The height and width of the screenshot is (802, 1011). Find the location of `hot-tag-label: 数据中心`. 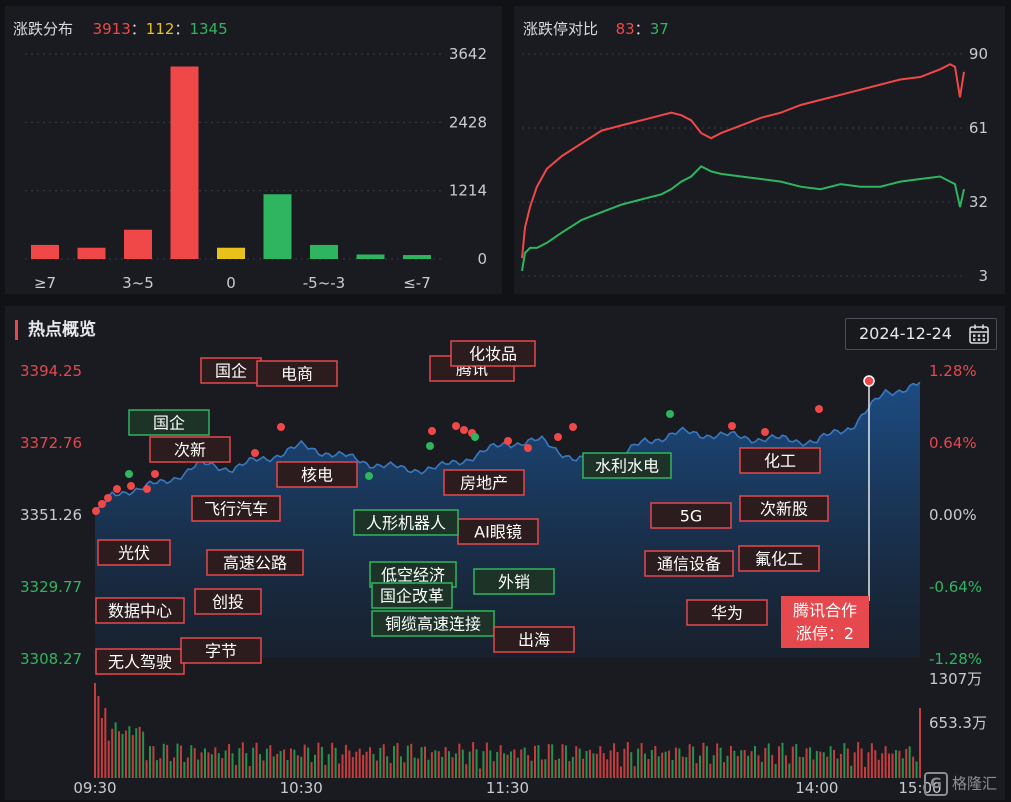

hot-tag-label: 数据中心 is located at coordinates (140, 611).